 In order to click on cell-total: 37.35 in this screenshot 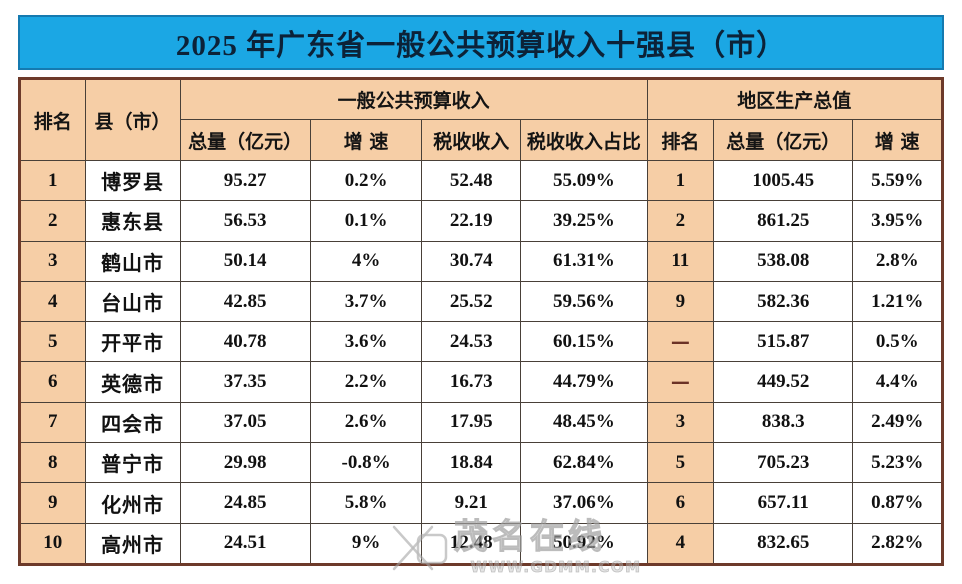, I will do `click(245, 382)`.